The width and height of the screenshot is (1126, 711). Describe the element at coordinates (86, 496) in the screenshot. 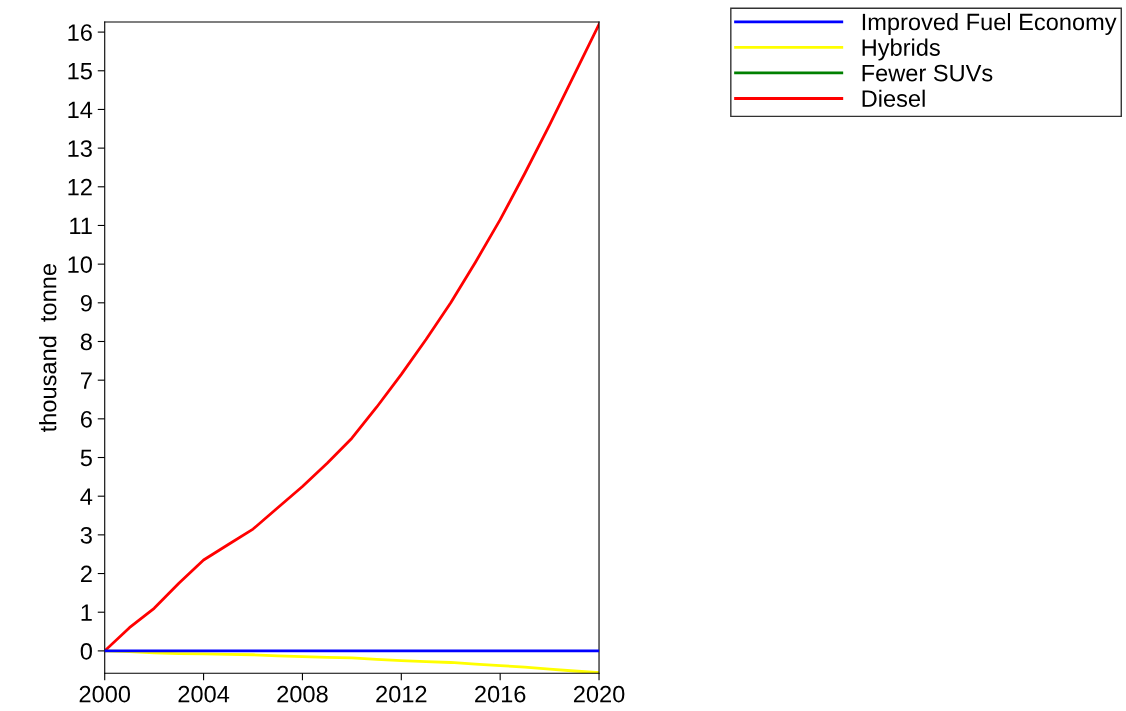

I see `y-tick-label: 4` at that location.